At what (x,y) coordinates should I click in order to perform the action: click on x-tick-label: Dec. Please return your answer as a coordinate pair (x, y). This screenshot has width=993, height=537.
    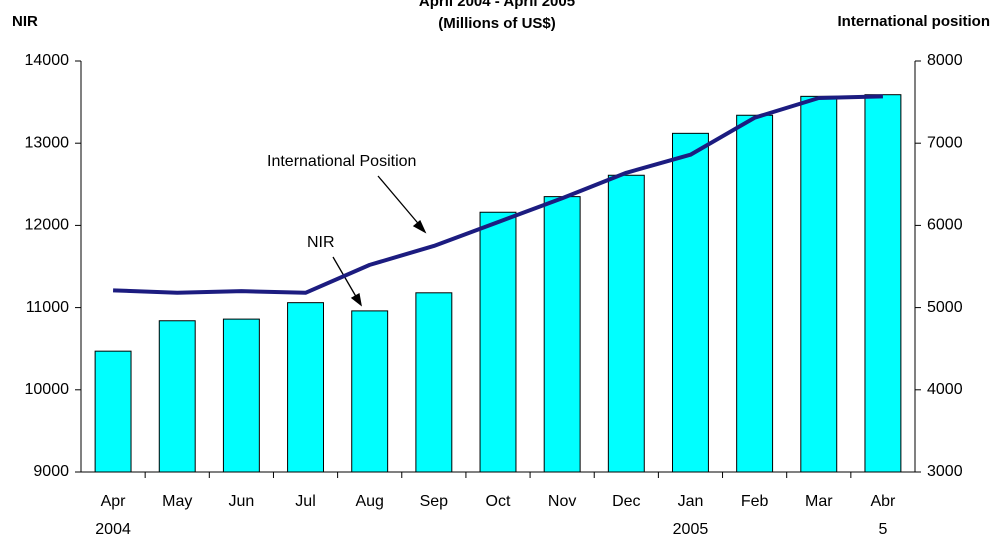
    Looking at the image, I should click on (626, 501).